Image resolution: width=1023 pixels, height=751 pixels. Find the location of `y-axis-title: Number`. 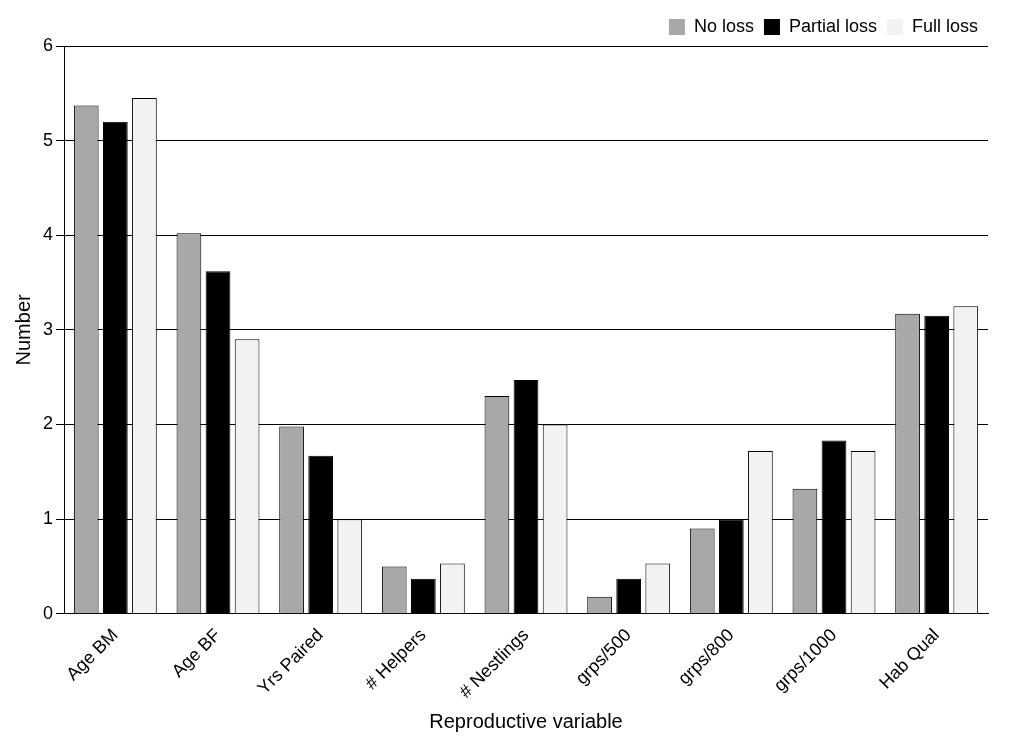

y-axis-title: Number is located at coordinates (22, 329).